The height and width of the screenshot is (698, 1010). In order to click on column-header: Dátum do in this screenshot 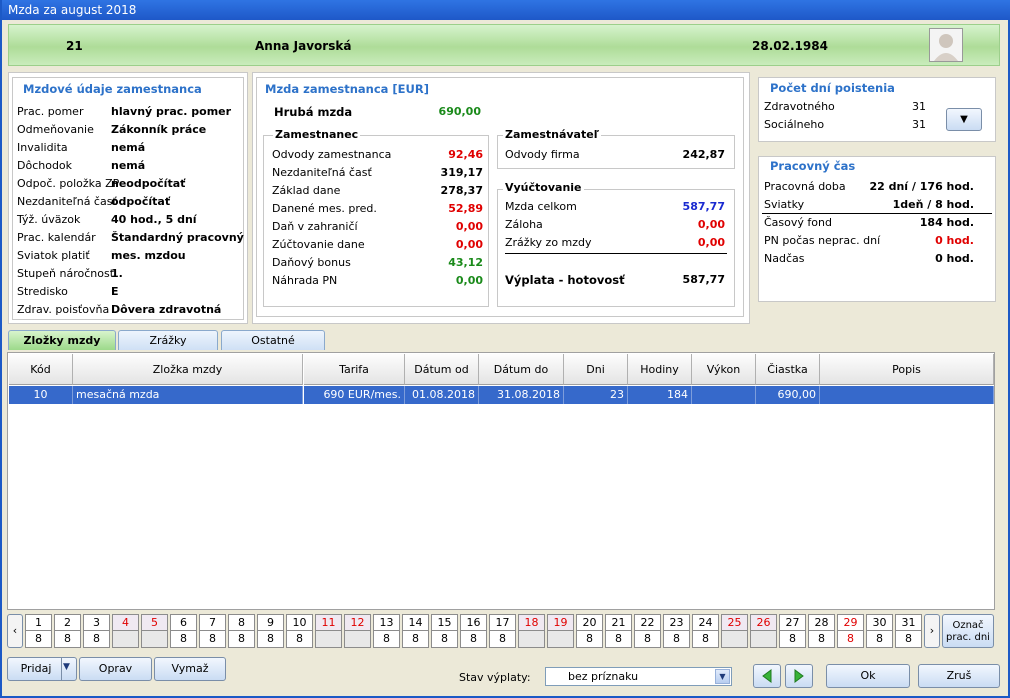, I will do `click(521, 369)`.